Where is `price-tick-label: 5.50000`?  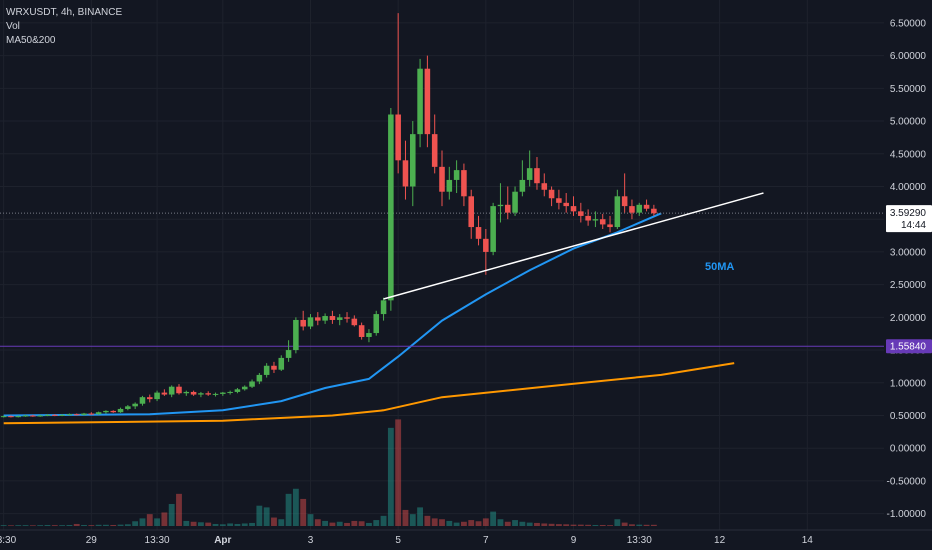
price-tick-label: 5.50000 is located at coordinates (908, 89).